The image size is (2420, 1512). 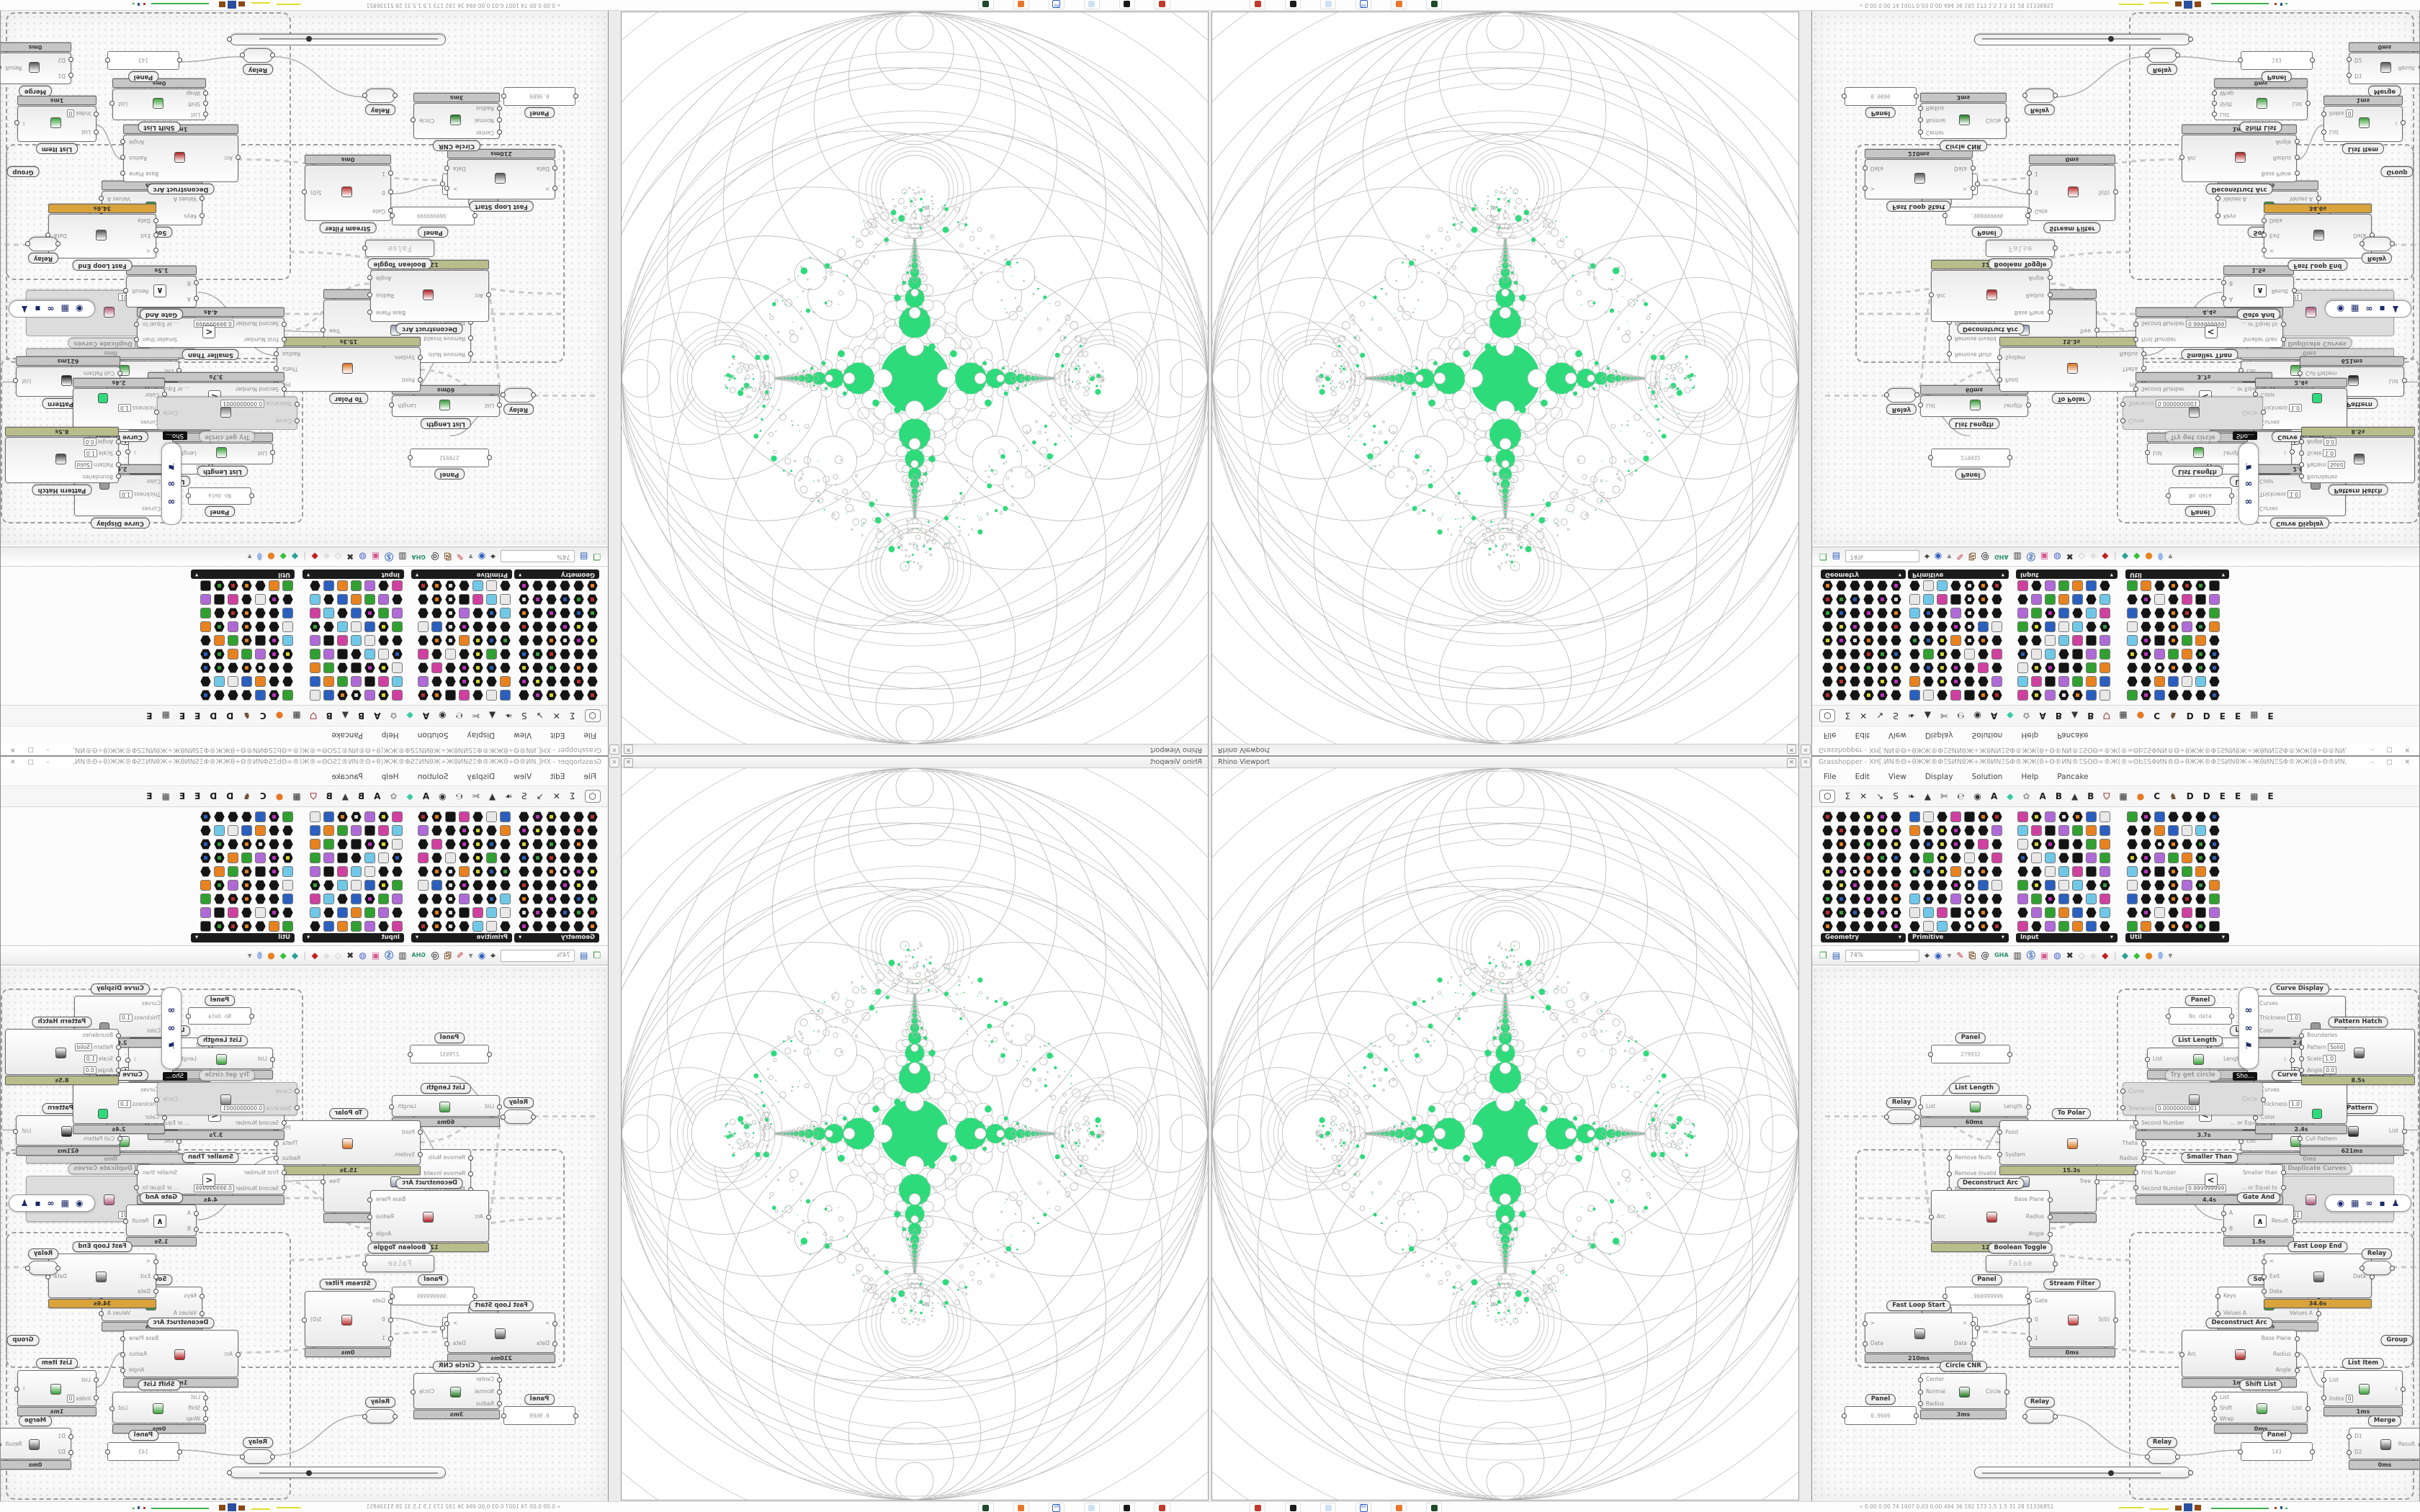 What do you see at coordinates (2044, 955) in the screenshot?
I see `toolbar-icon-12: ▣` at bounding box center [2044, 955].